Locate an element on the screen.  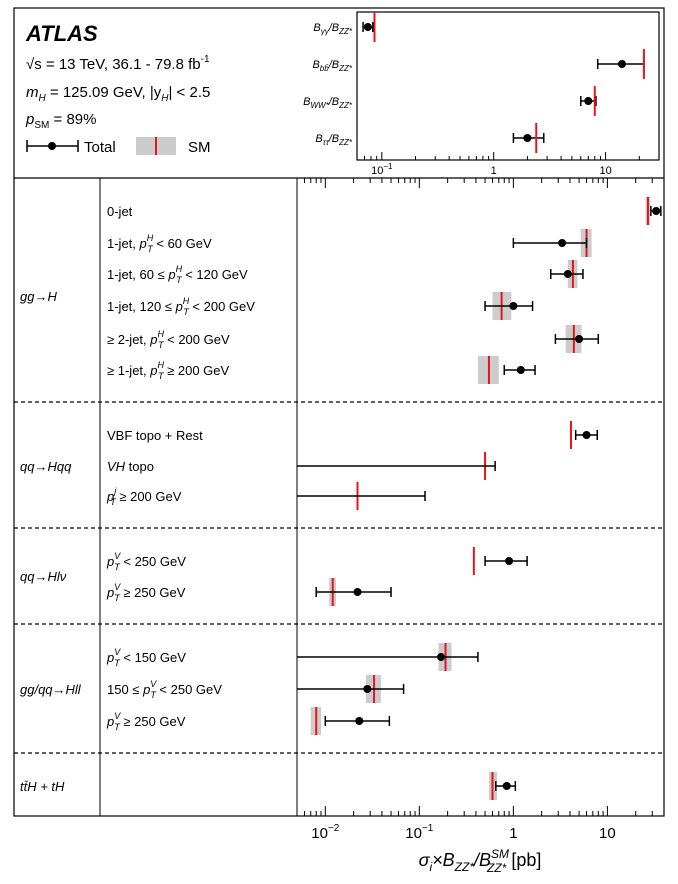
legend-sm-symbol is located at coordinates (156, 146).